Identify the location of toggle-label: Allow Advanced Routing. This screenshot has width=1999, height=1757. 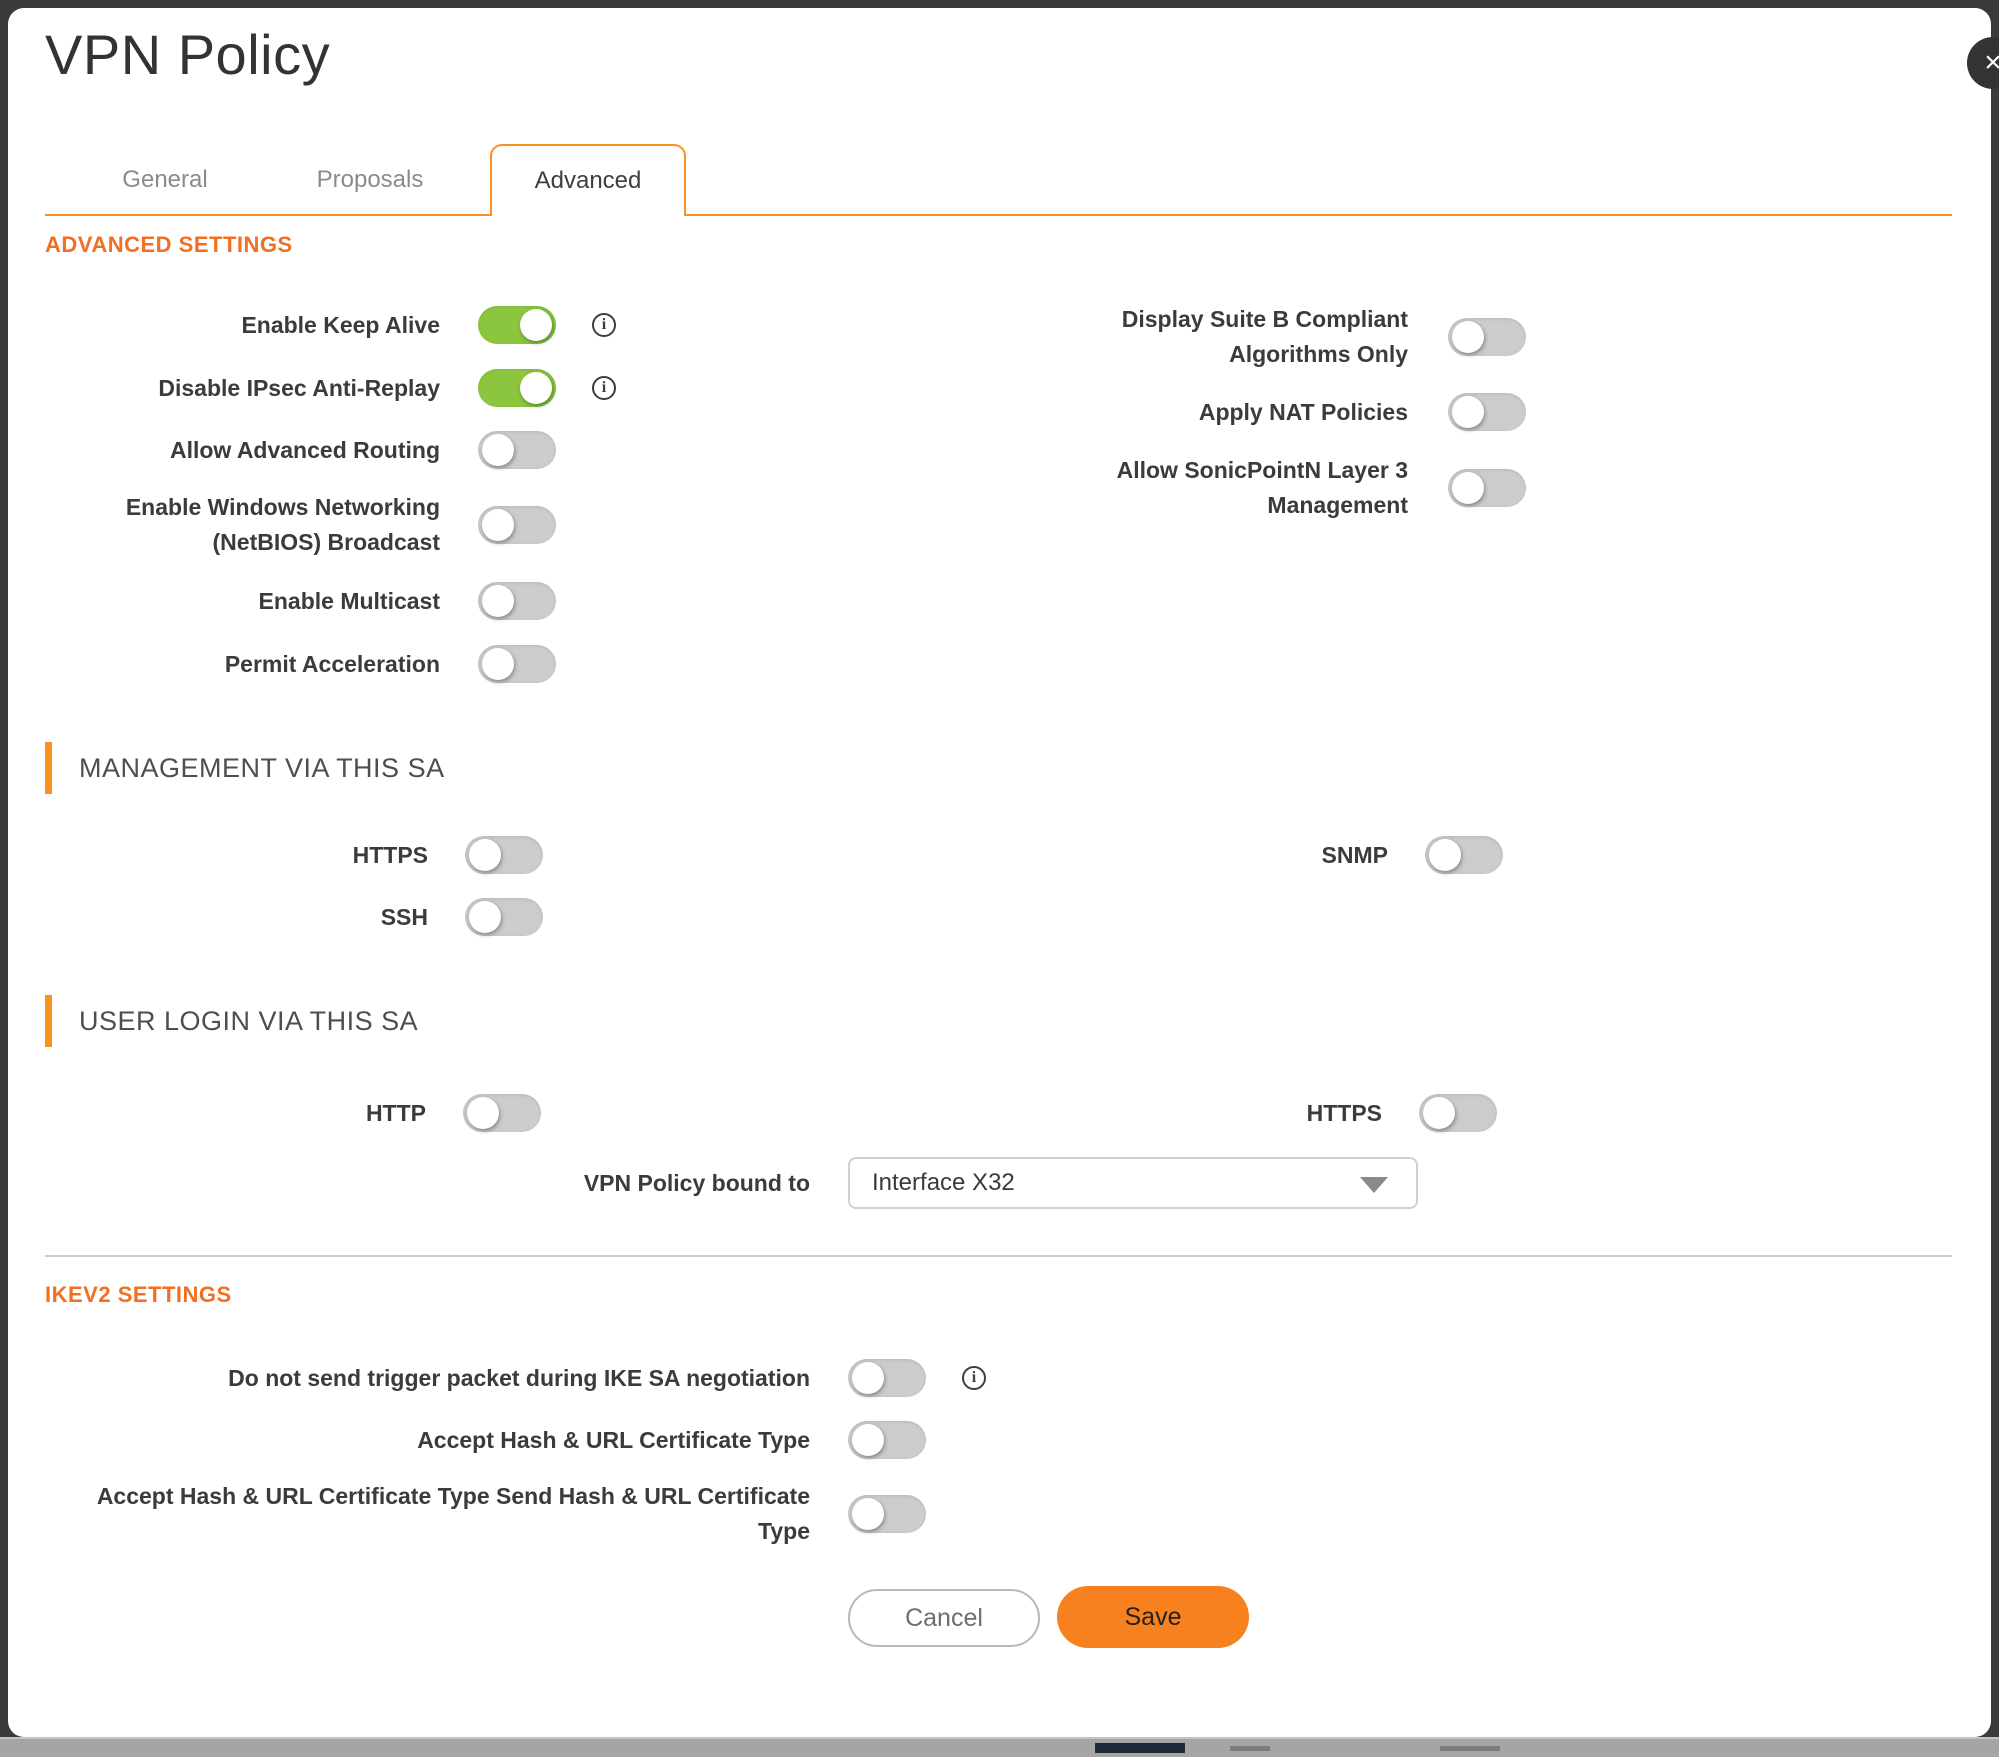
(304, 449).